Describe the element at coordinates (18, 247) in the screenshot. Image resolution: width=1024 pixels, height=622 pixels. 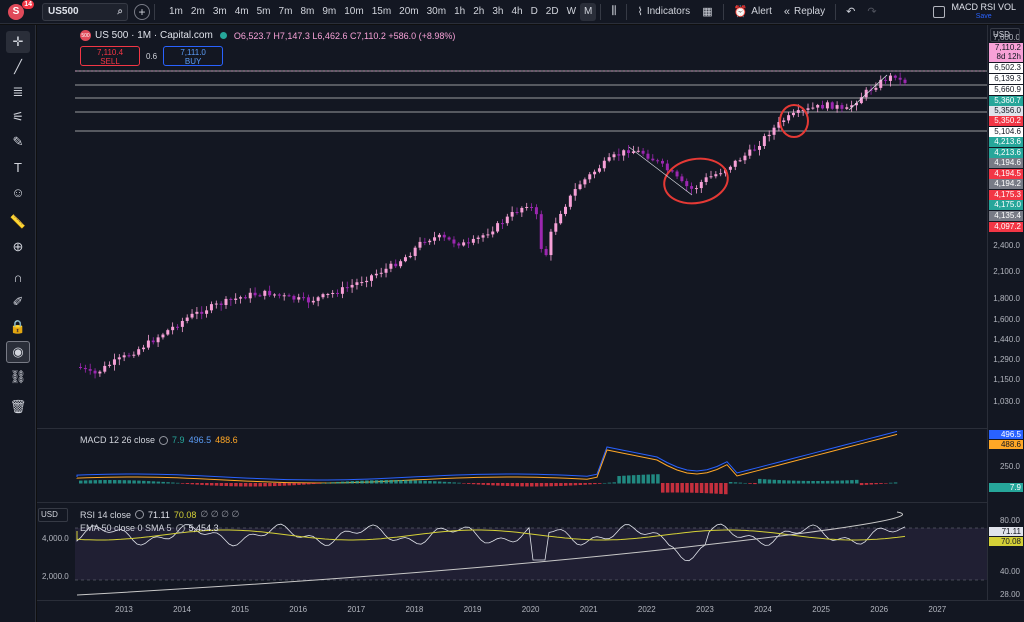
I see `zoom-tool-button: ⊕` at that location.